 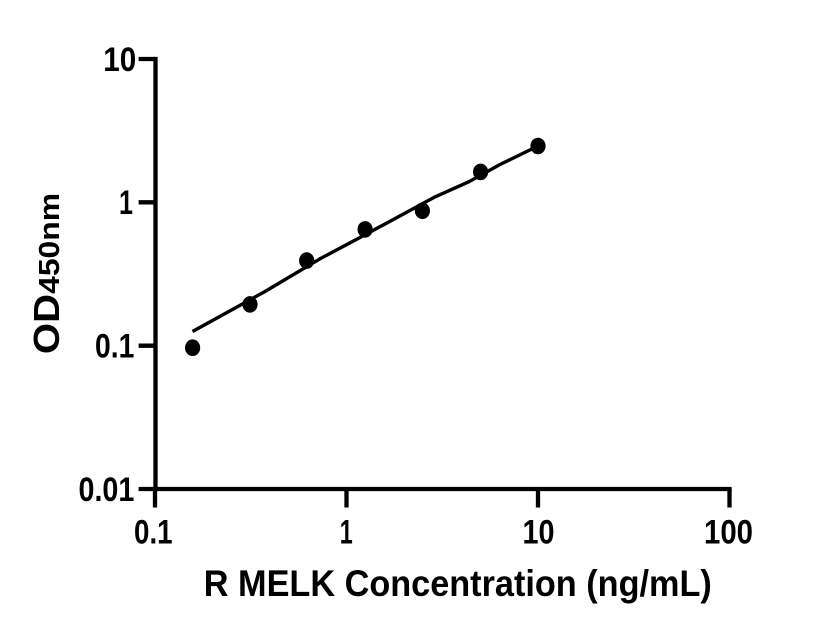 What do you see at coordinates (458, 583) in the screenshot?
I see `svg-text: R MELK Concentration (ng/mL)` at bounding box center [458, 583].